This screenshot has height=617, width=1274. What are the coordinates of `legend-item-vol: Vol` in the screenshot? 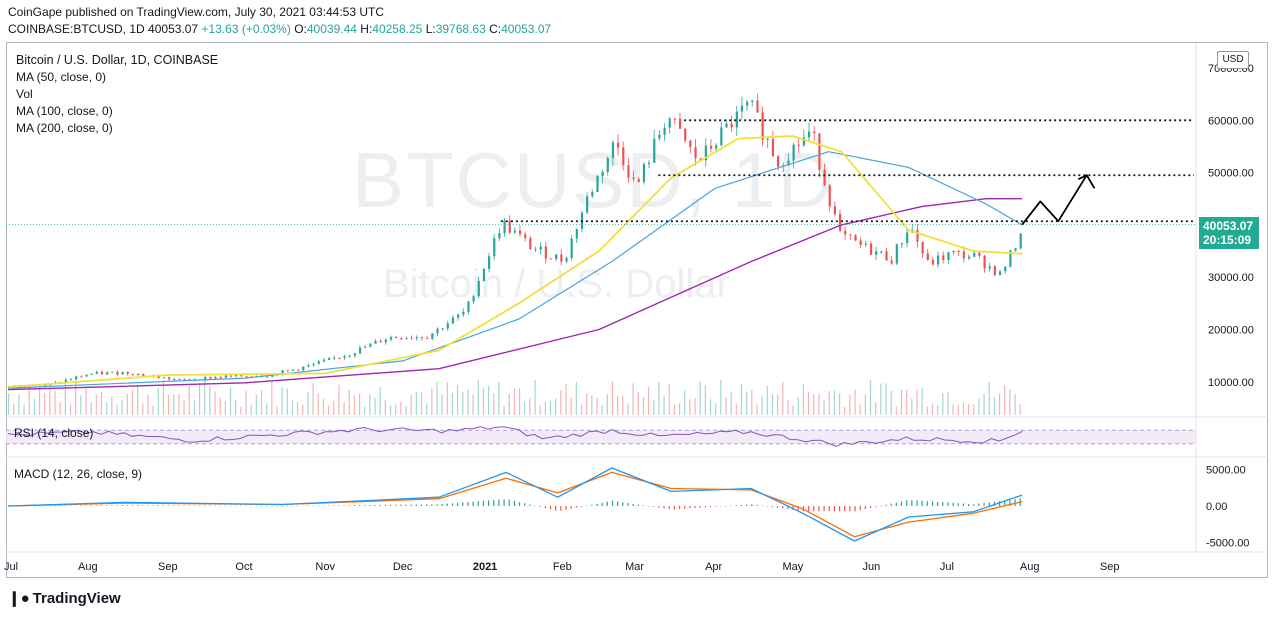 It's located at (24, 94).